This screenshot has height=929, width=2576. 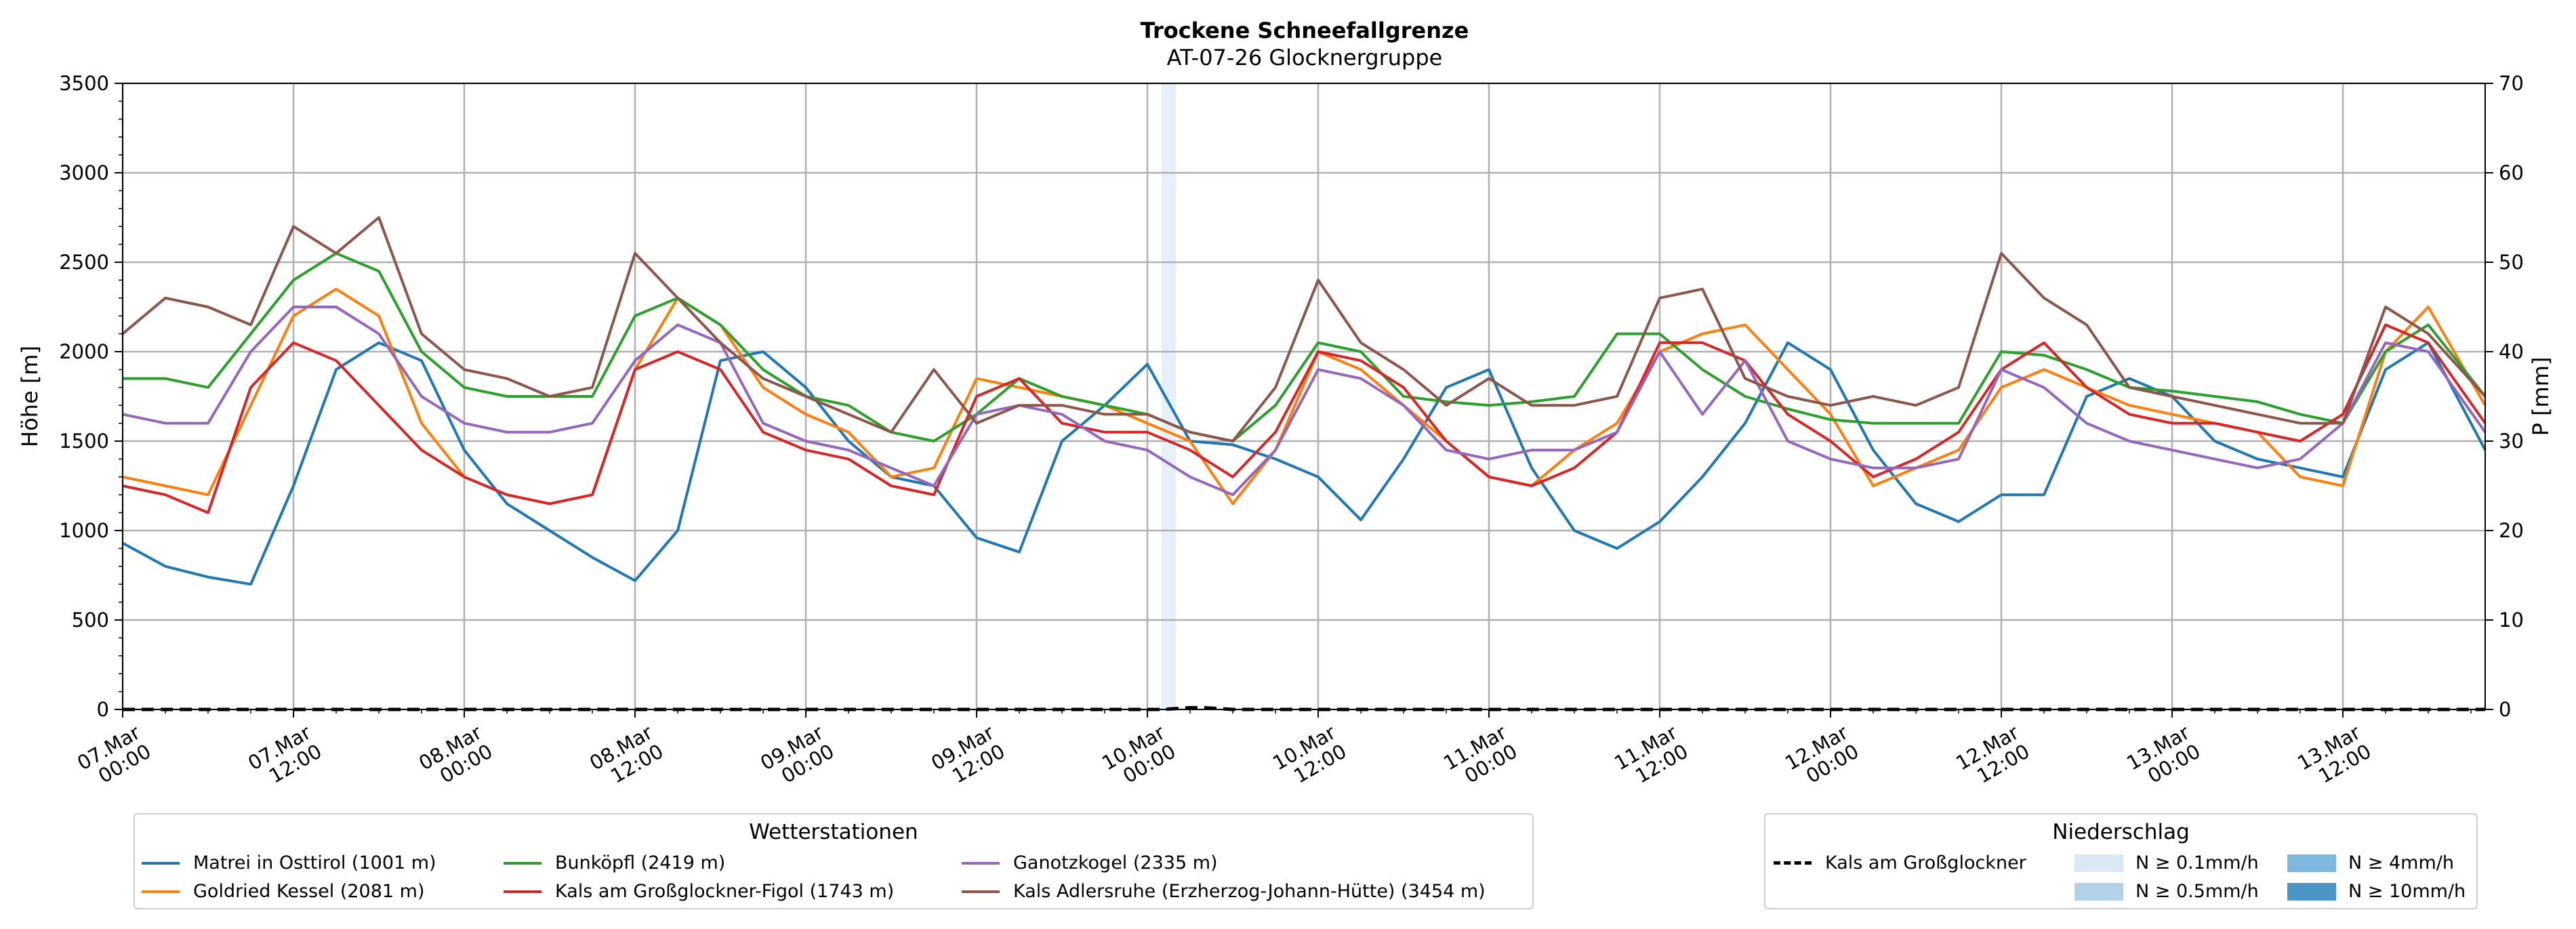 What do you see at coordinates (1138, 757) in the screenshot?
I see `x-tick-label: 10.Mar00:00` at bounding box center [1138, 757].